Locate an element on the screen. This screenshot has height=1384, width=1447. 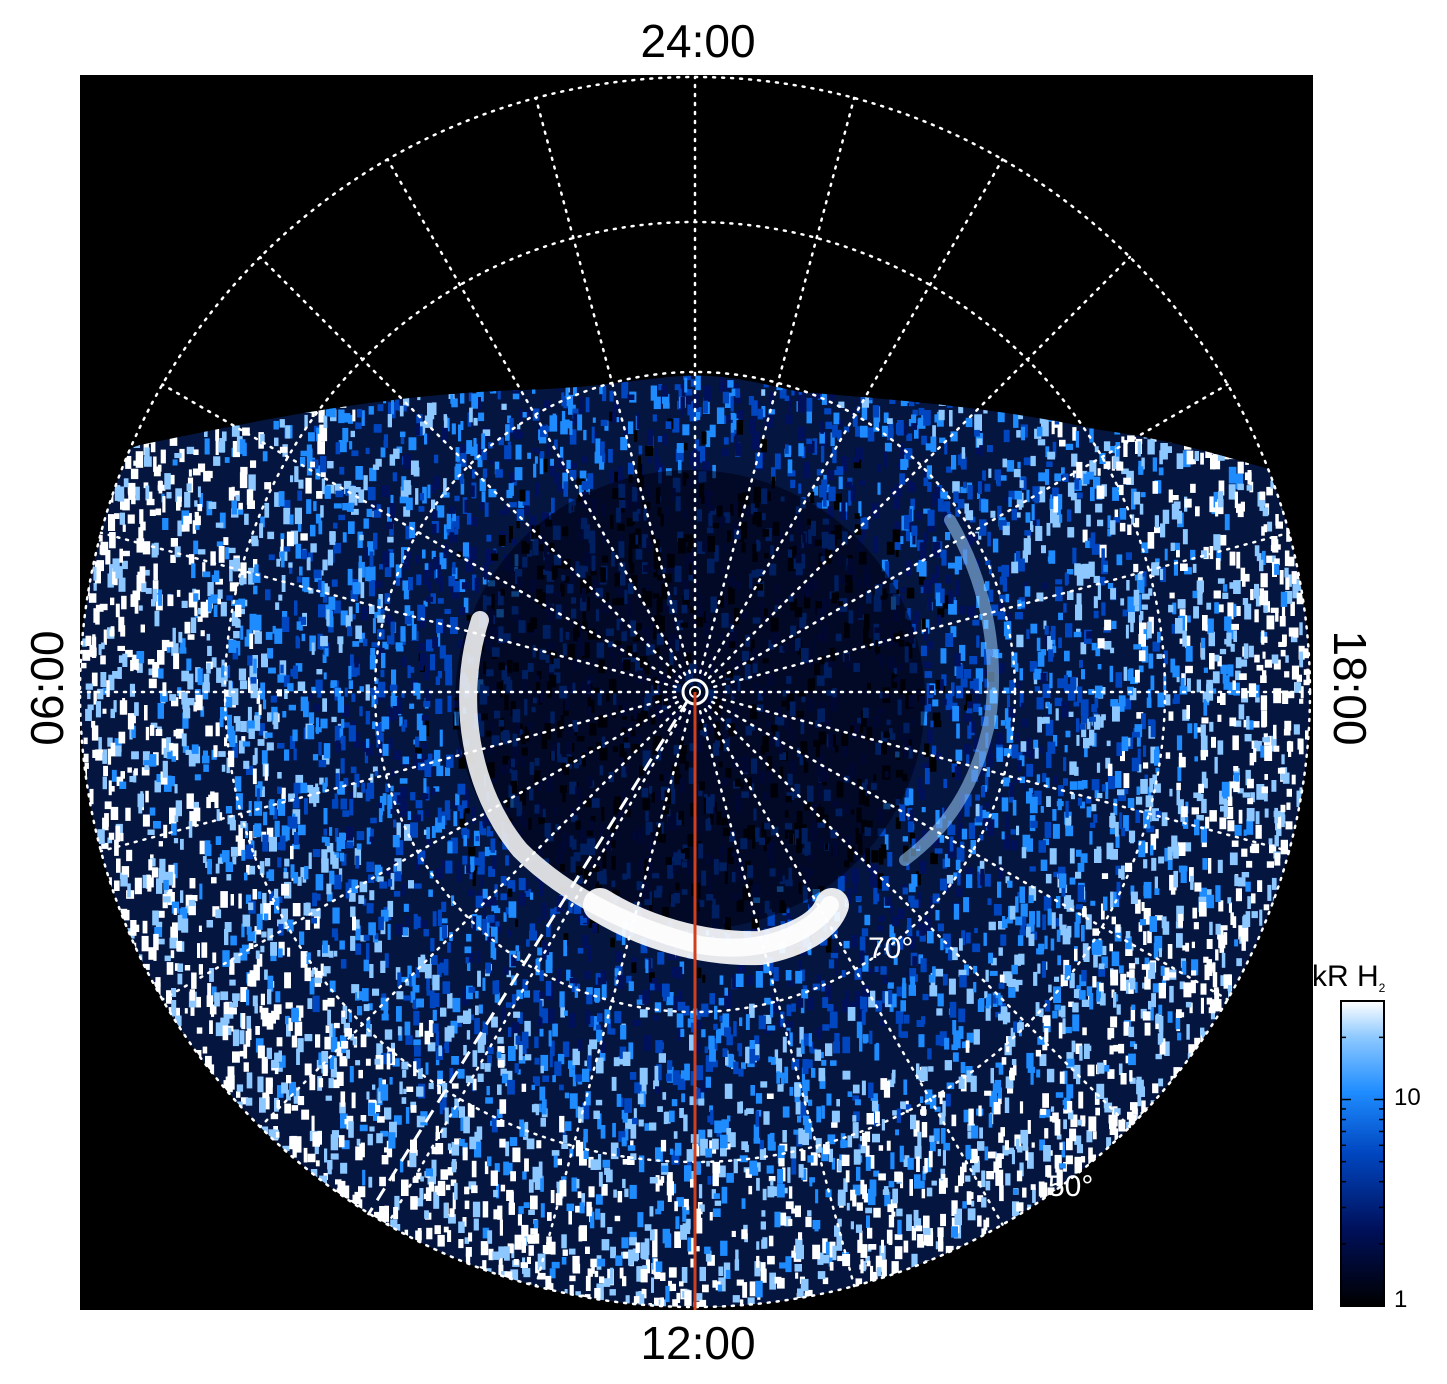
main-auroral-oval is located at coordinates (729, 740).